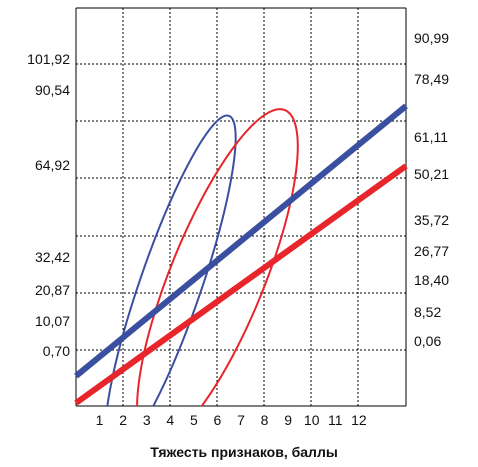  What do you see at coordinates (335, 420) in the screenshot?
I see `x-axis-tick-label: 11` at bounding box center [335, 420].